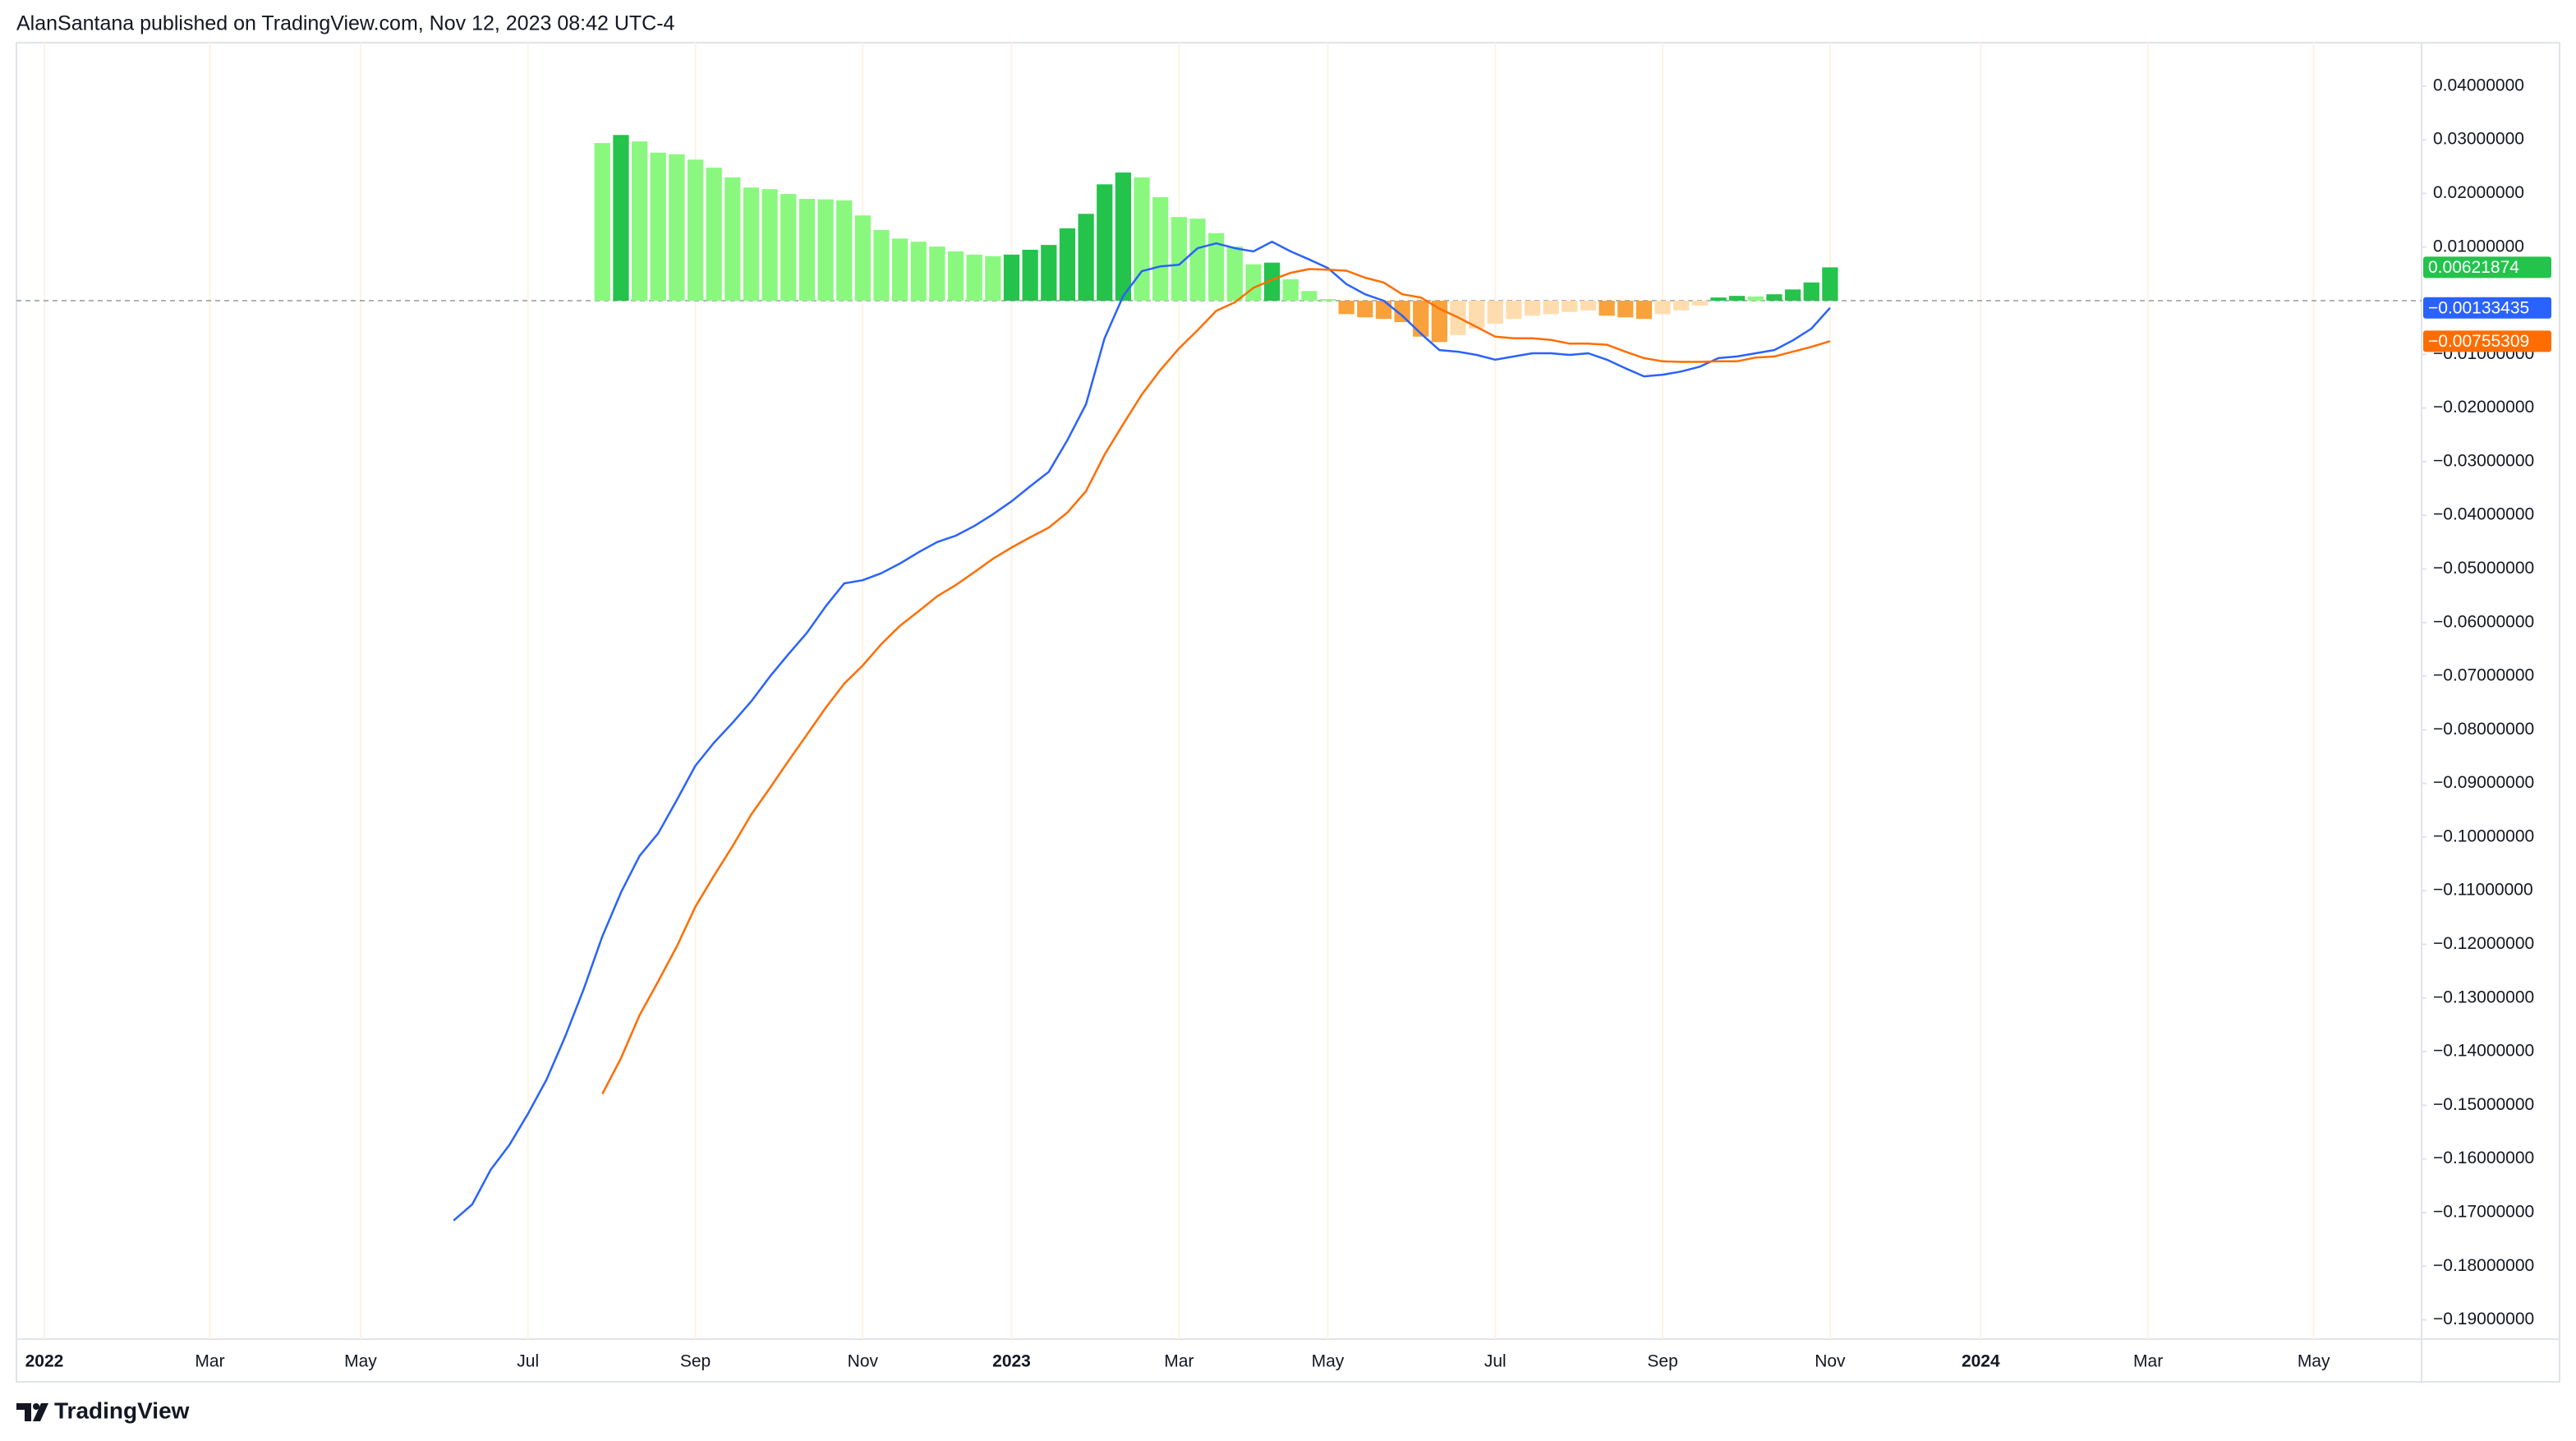  Describe the element at coordinates (2483, 1319) in the screenshot. I see `y-tick-label: −0.19000000` at that location.